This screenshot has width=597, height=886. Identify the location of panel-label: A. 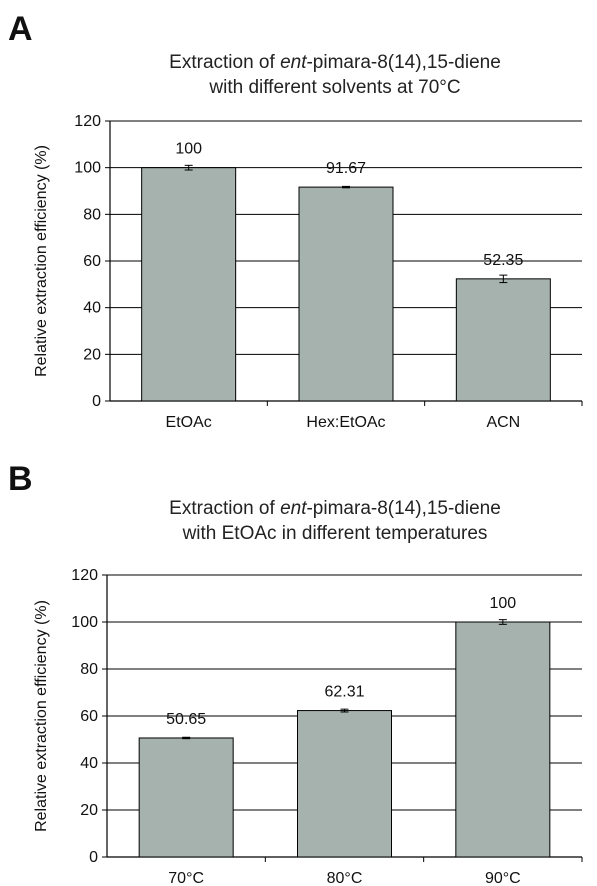
(20, 29).